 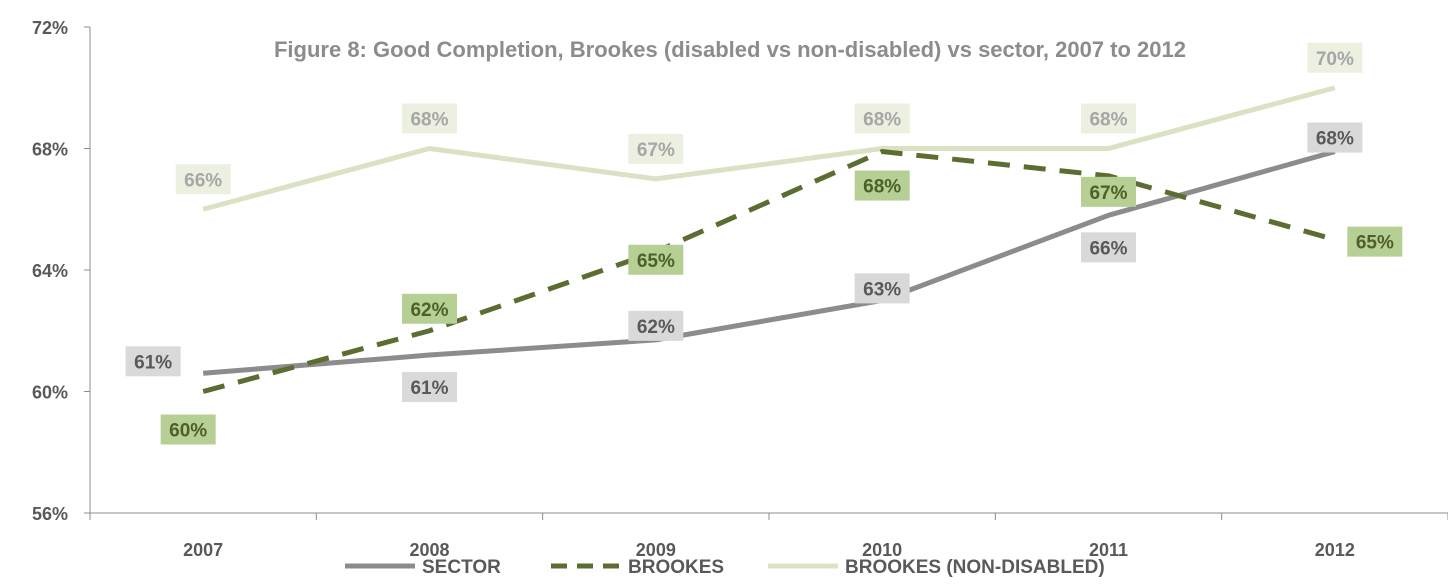 What do you see at coordinates (50, 150) in the screenshot?
I see `y-tick-label: 68%` at bounding box center [50, 150].